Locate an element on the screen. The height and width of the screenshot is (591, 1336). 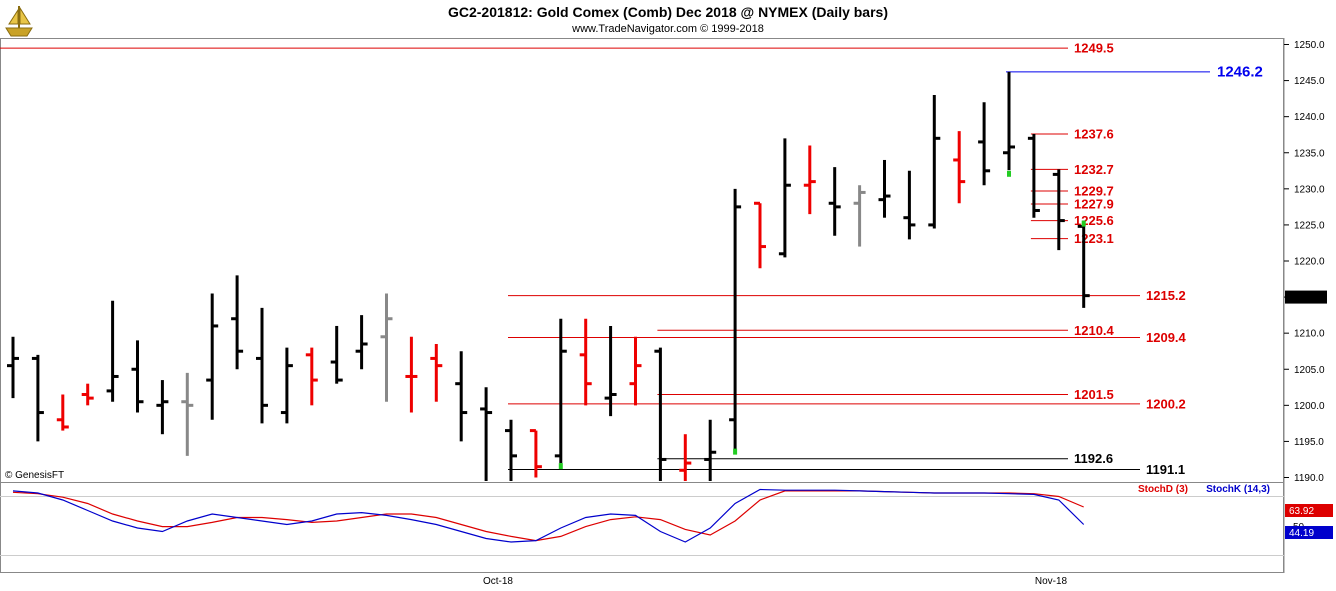
last-price-label: 1215.0 is located at coordinates (1304, 298).